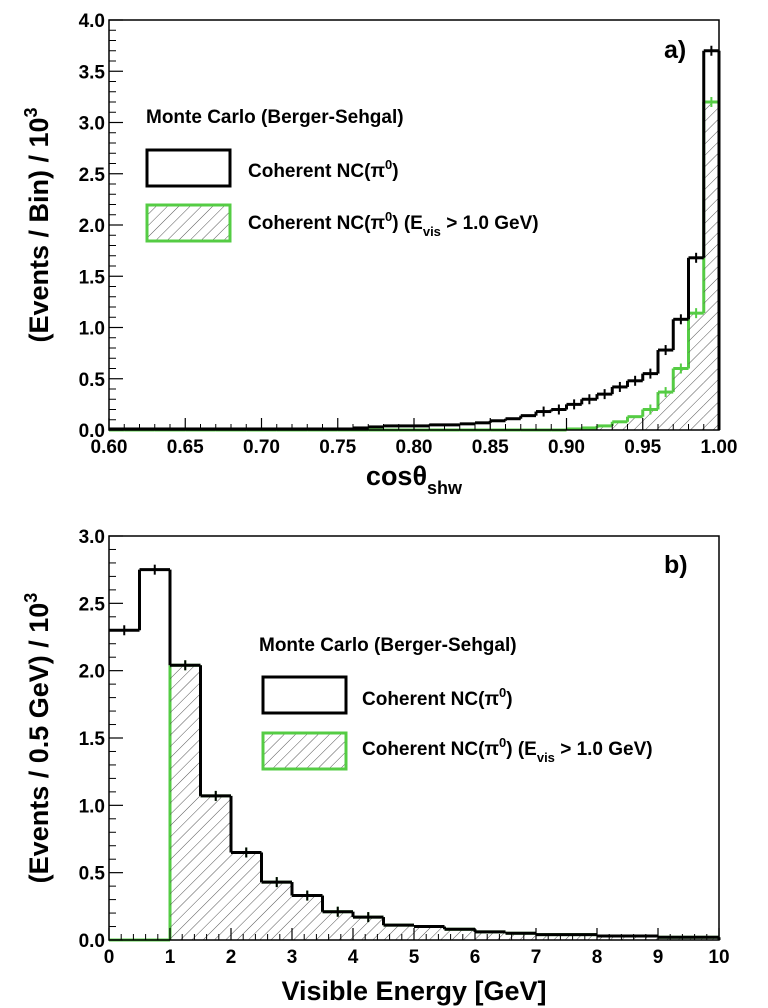 This screenshot has width=768, height=1008. Describe the element at coordinates (718, 957) in the screenshot. I see `x-tick-label: 10` at that location.